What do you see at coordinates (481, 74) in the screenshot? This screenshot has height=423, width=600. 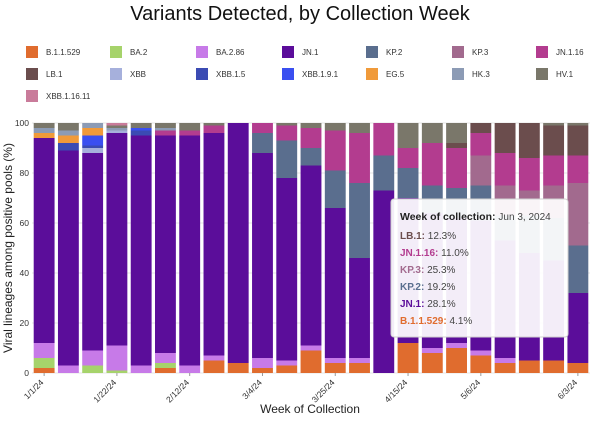 I see `legend-label-hk-3: HK.3` at bounding box center [481, 74].